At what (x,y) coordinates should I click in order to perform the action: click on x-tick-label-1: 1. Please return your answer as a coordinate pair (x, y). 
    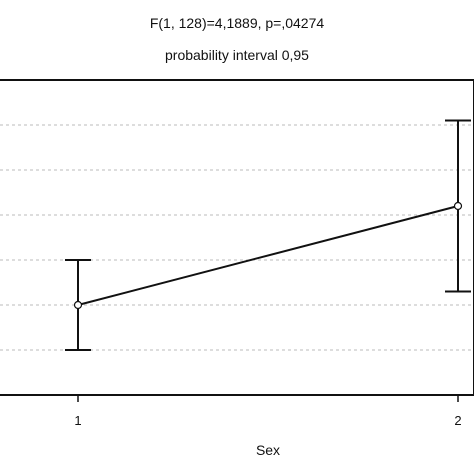
    Looking at the image, I should click on (77, 420).